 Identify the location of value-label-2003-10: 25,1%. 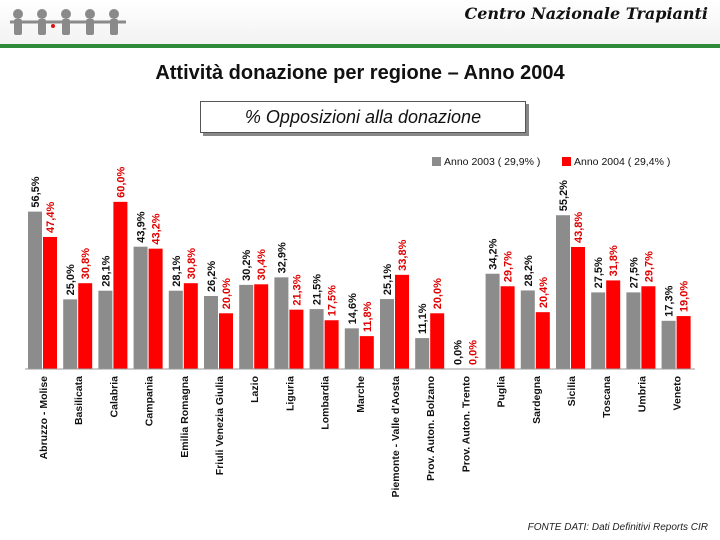
(388, 279).